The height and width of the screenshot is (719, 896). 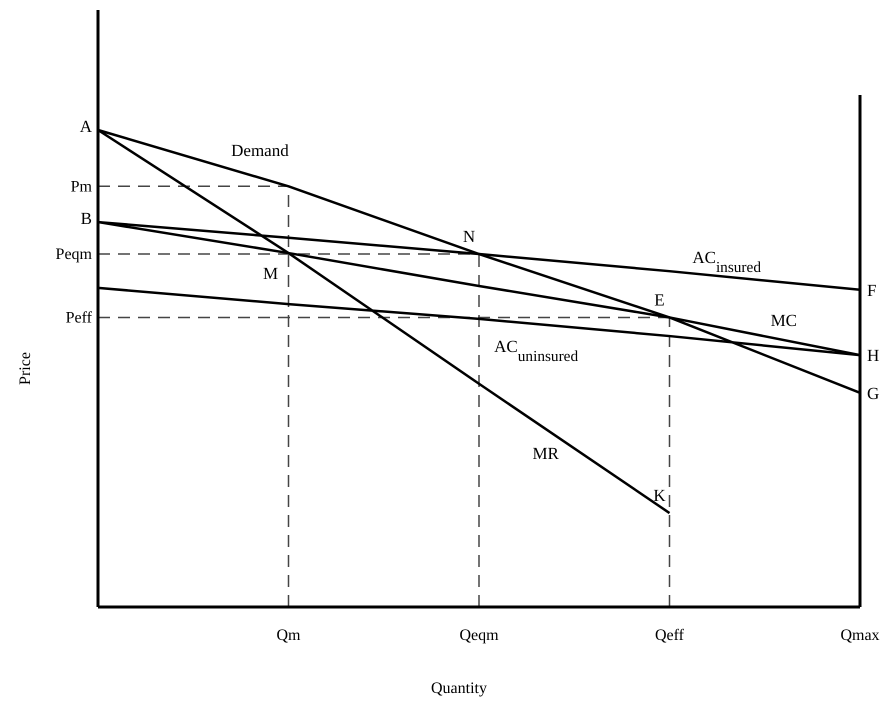 I want to click on series-label: MR, so click(x=546, y=454).